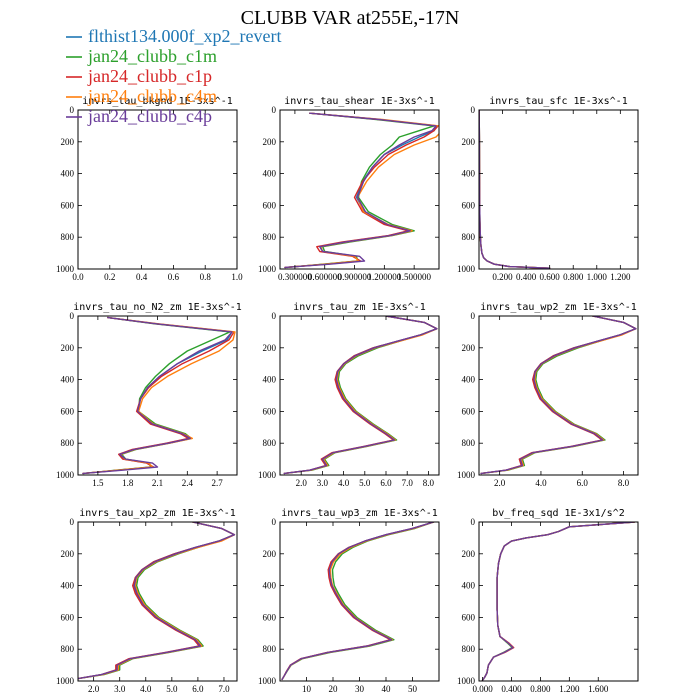 The image size is (700, 700). I want to click on x-tick-label: 1.0, so click(237, 277).